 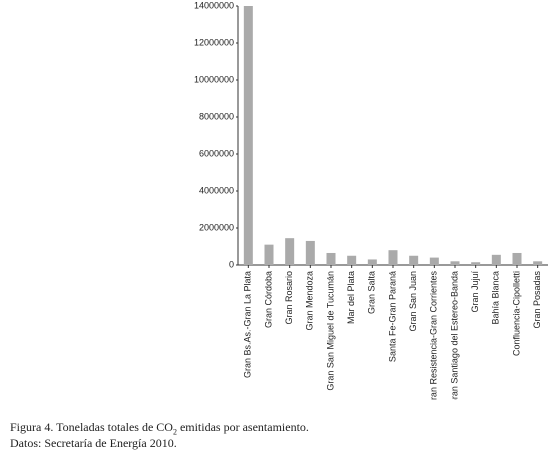 What do you see at coordinates (289, 298) in the screenshot?
I see `x-tick-label: Gran Rosario` at bounding box center [289, 298].